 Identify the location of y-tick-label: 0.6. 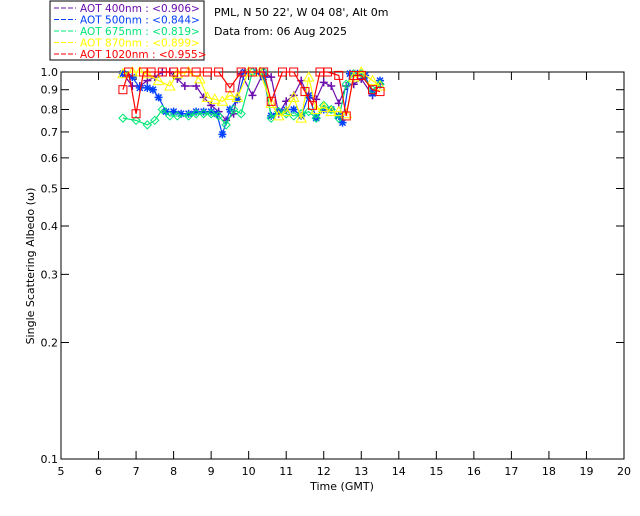
(50, 158).